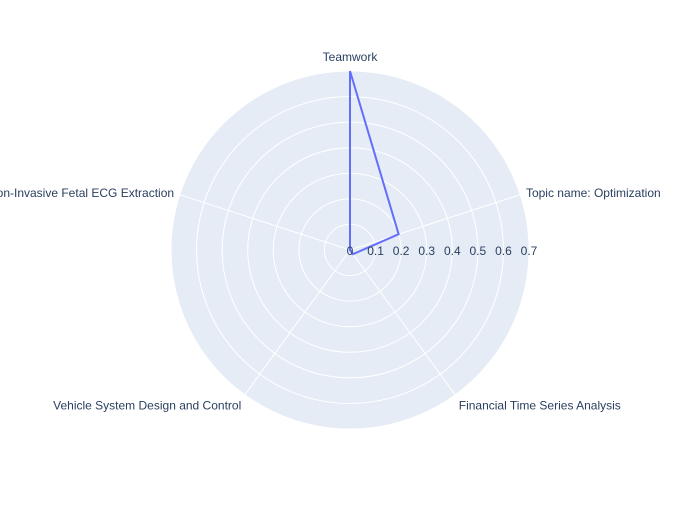 Image resolution: width=700 pixels, height=505 pixels. What do you see at coordinates (401, 251) in the screenshot?
I see `radial-tick-label: 0.2` at bounding box center [401, 251].